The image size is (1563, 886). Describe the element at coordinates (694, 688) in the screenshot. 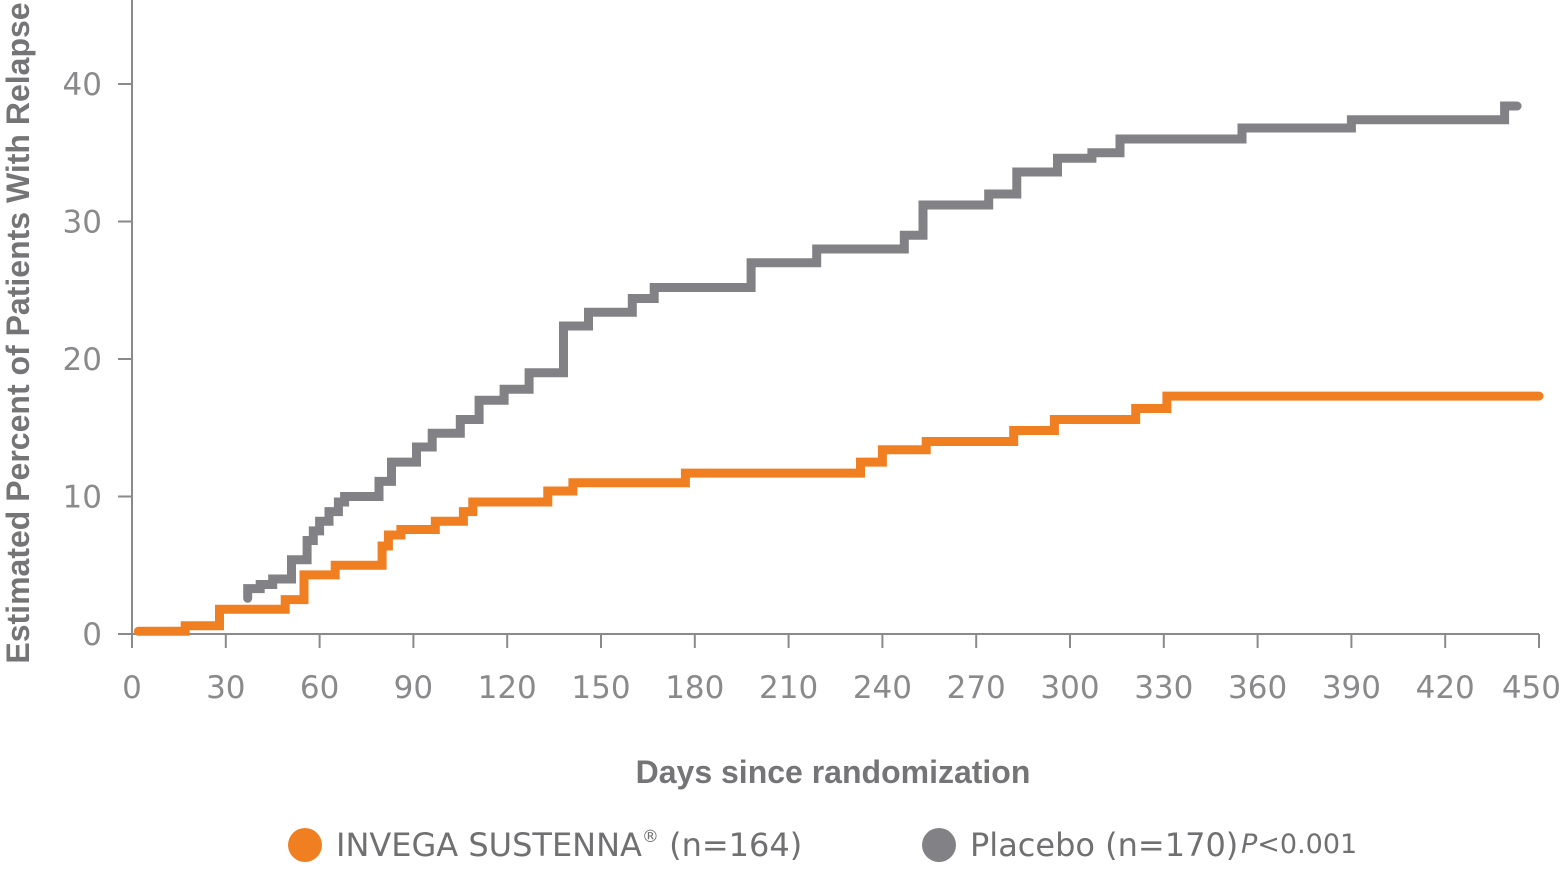

I see `x-tick-label: 180` at that location.